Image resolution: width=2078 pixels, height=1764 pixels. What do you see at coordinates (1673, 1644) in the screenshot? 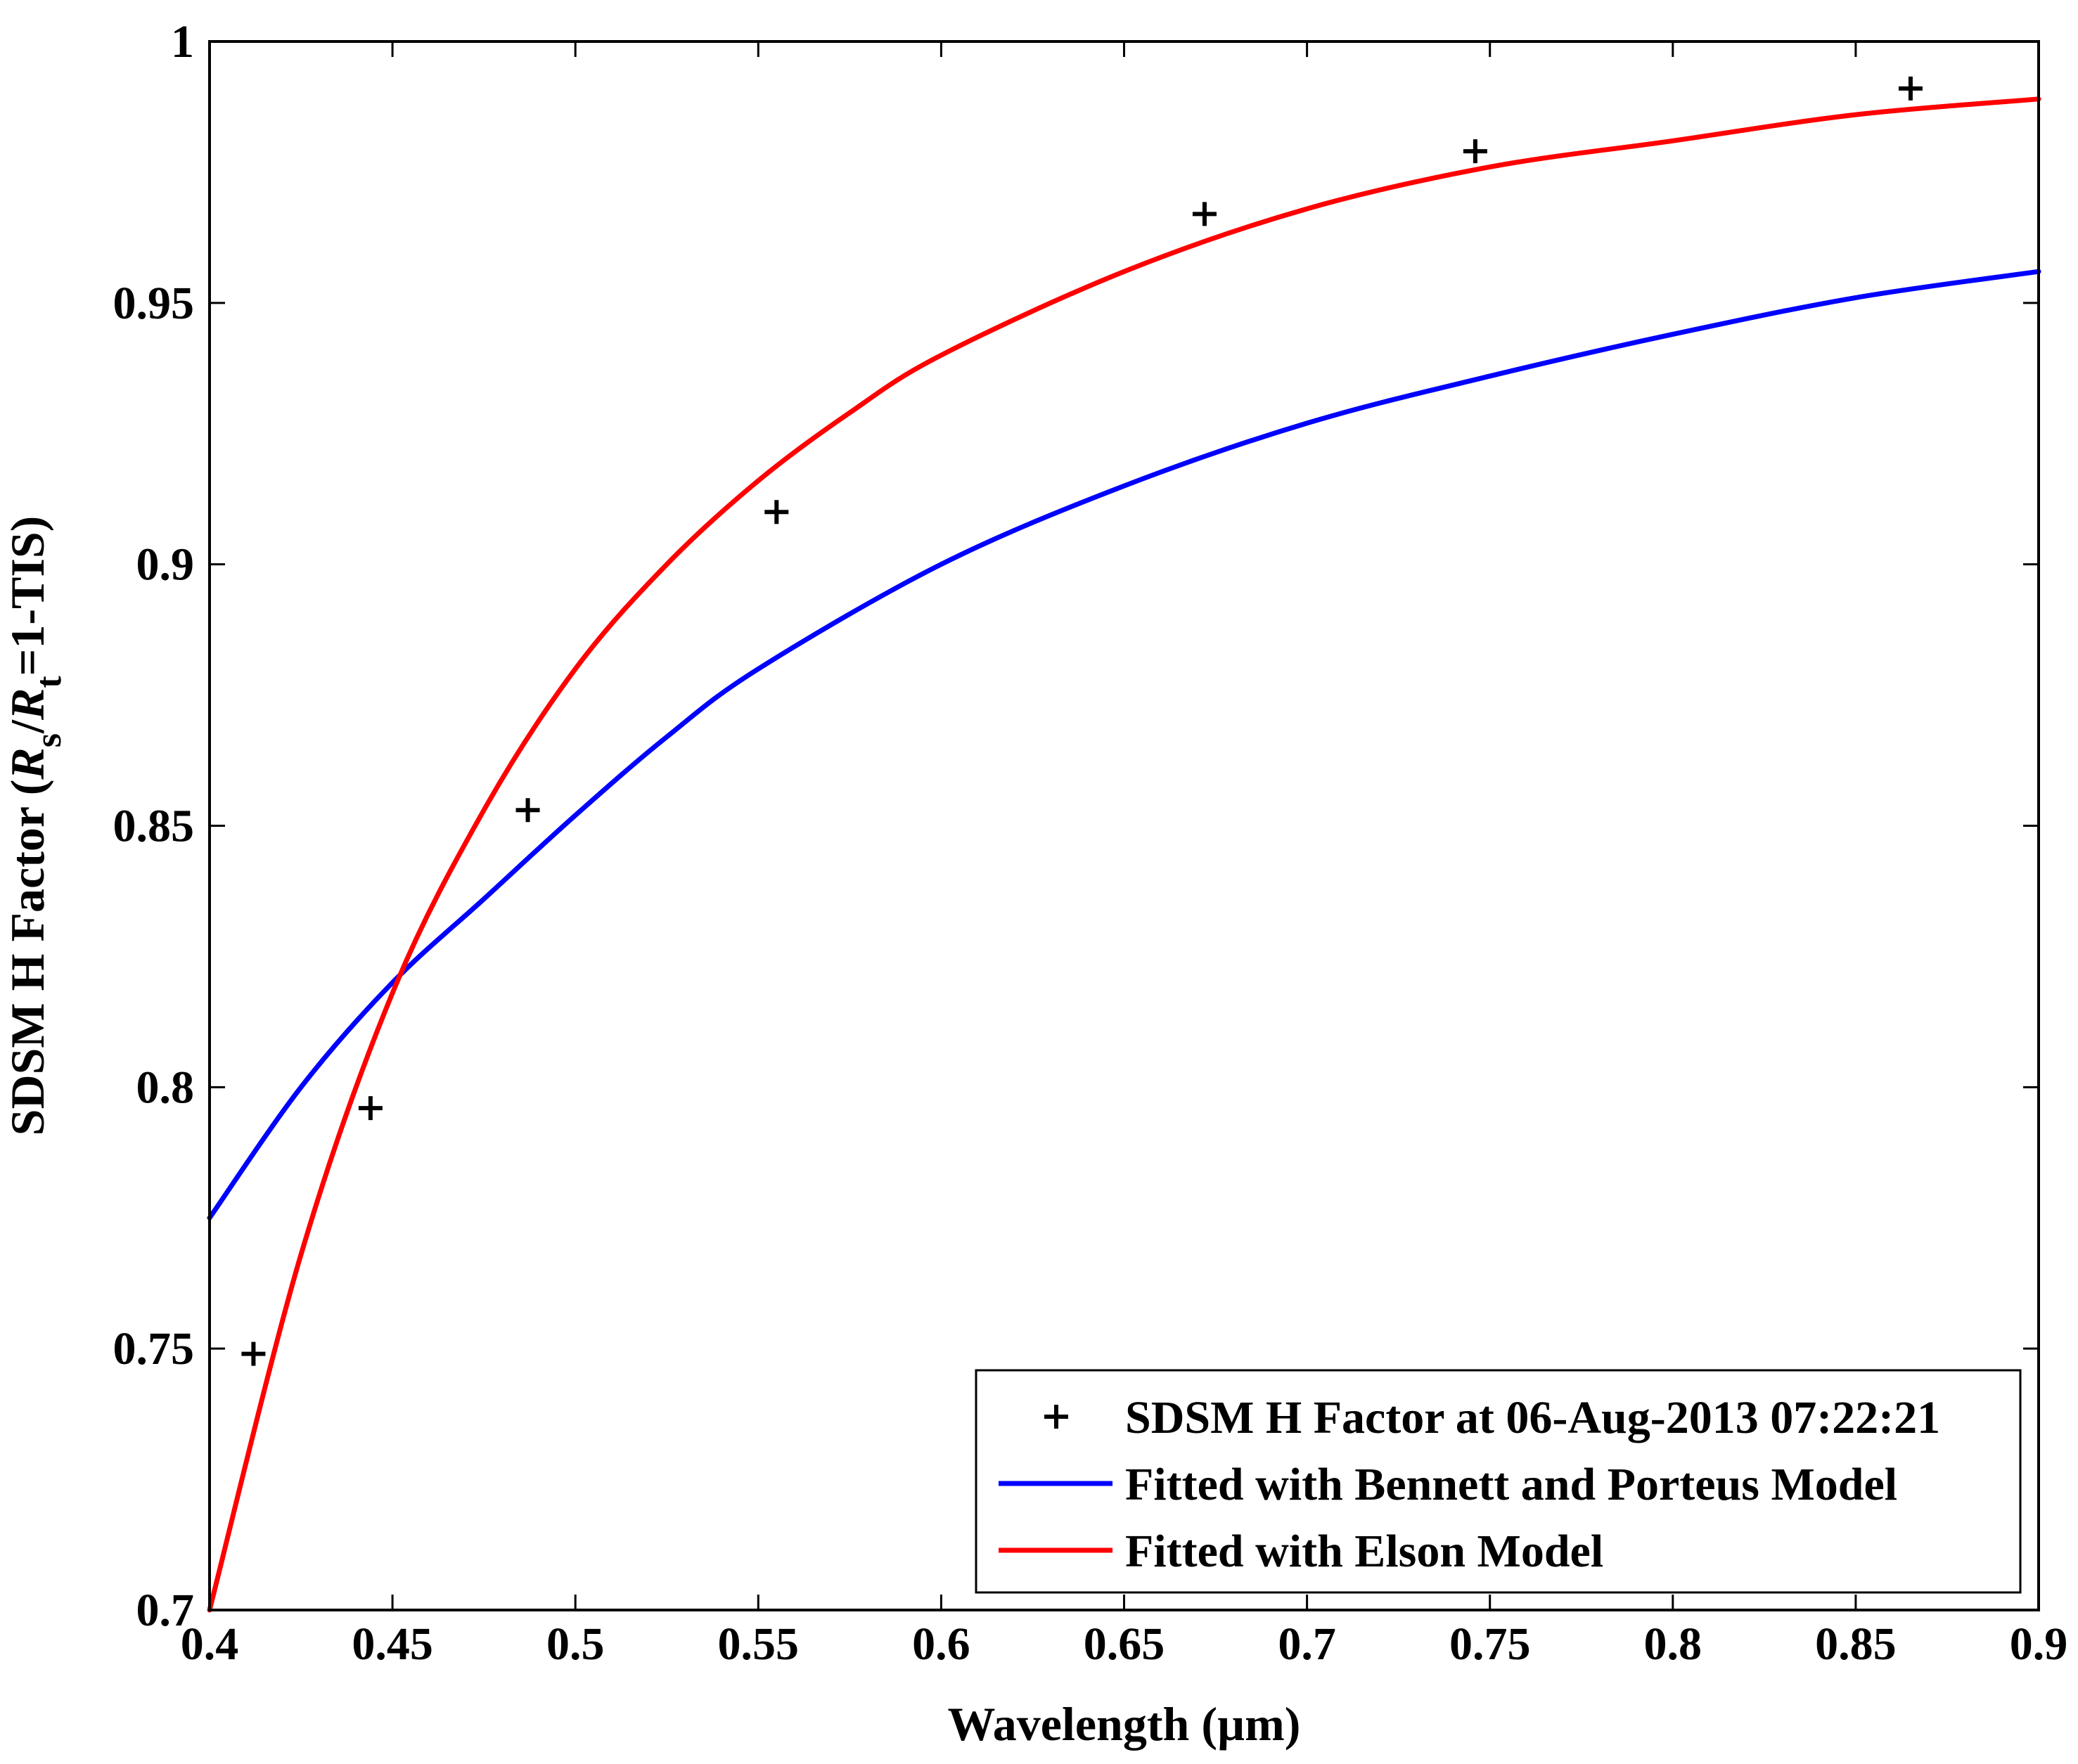
I see `x-tick-label: 0.8` at bounding box center [1673, 1644].